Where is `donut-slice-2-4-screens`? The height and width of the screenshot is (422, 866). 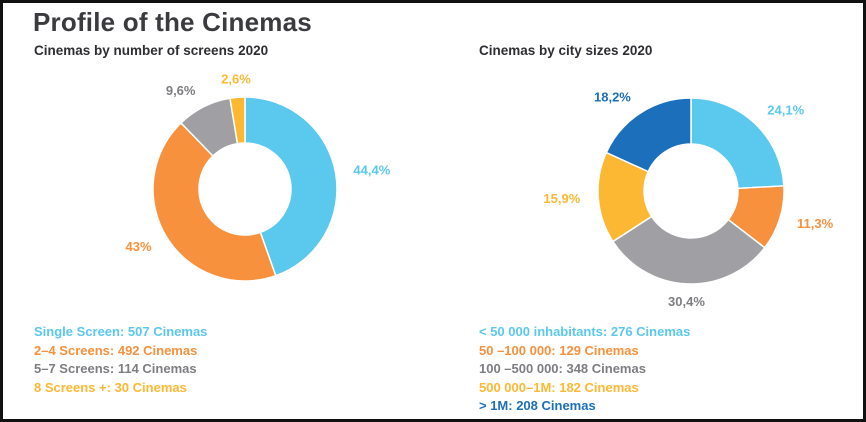
donut-slice-2-4-screens is located at coordinates (214, 201).